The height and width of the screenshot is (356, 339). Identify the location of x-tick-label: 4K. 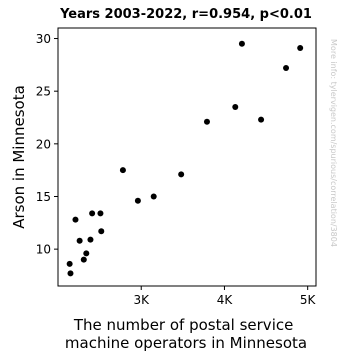
(225, 300).